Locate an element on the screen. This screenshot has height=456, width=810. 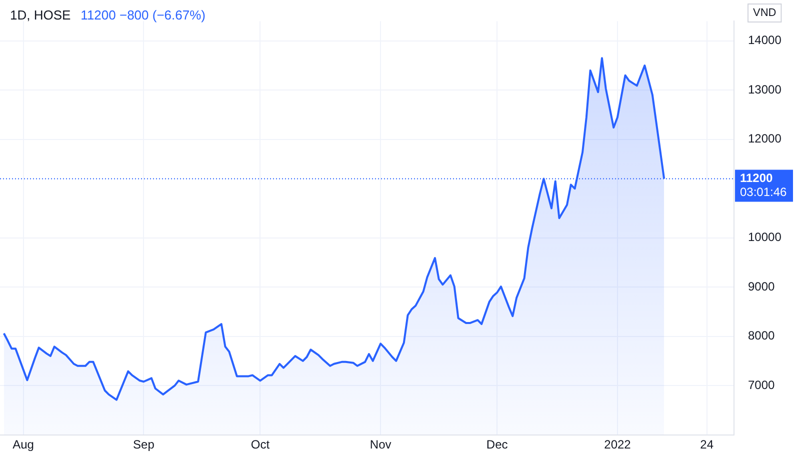
y-tick-label: 14000 is located at coordinates (765, 40).